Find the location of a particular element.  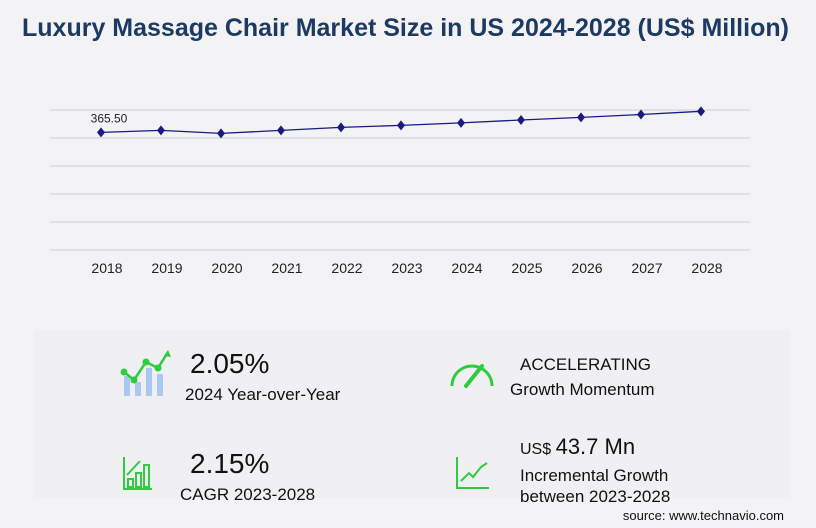

x-tick-label: 2019 is located at coordinates (166, 268).